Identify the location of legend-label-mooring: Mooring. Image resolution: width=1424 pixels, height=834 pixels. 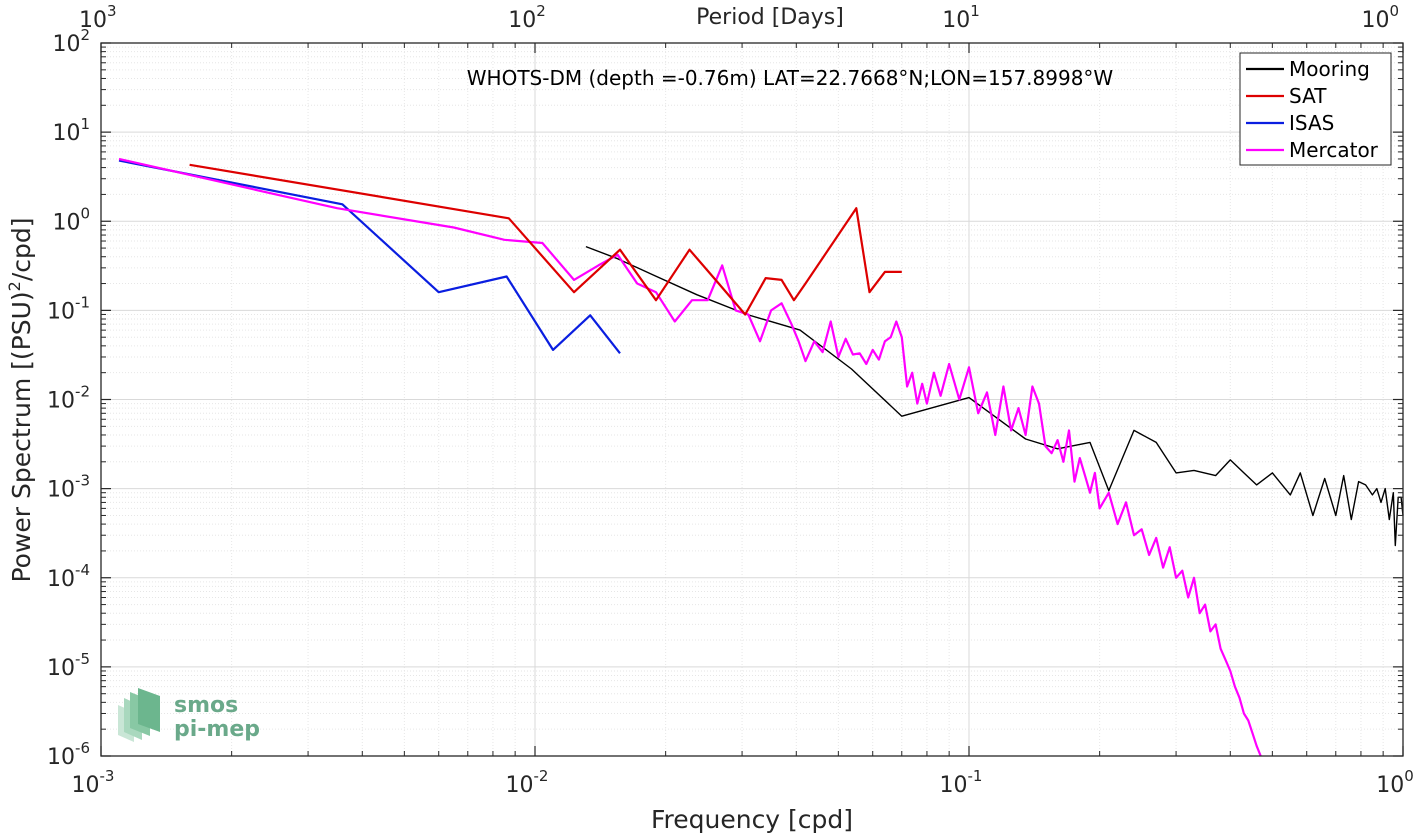
(1329, 69).